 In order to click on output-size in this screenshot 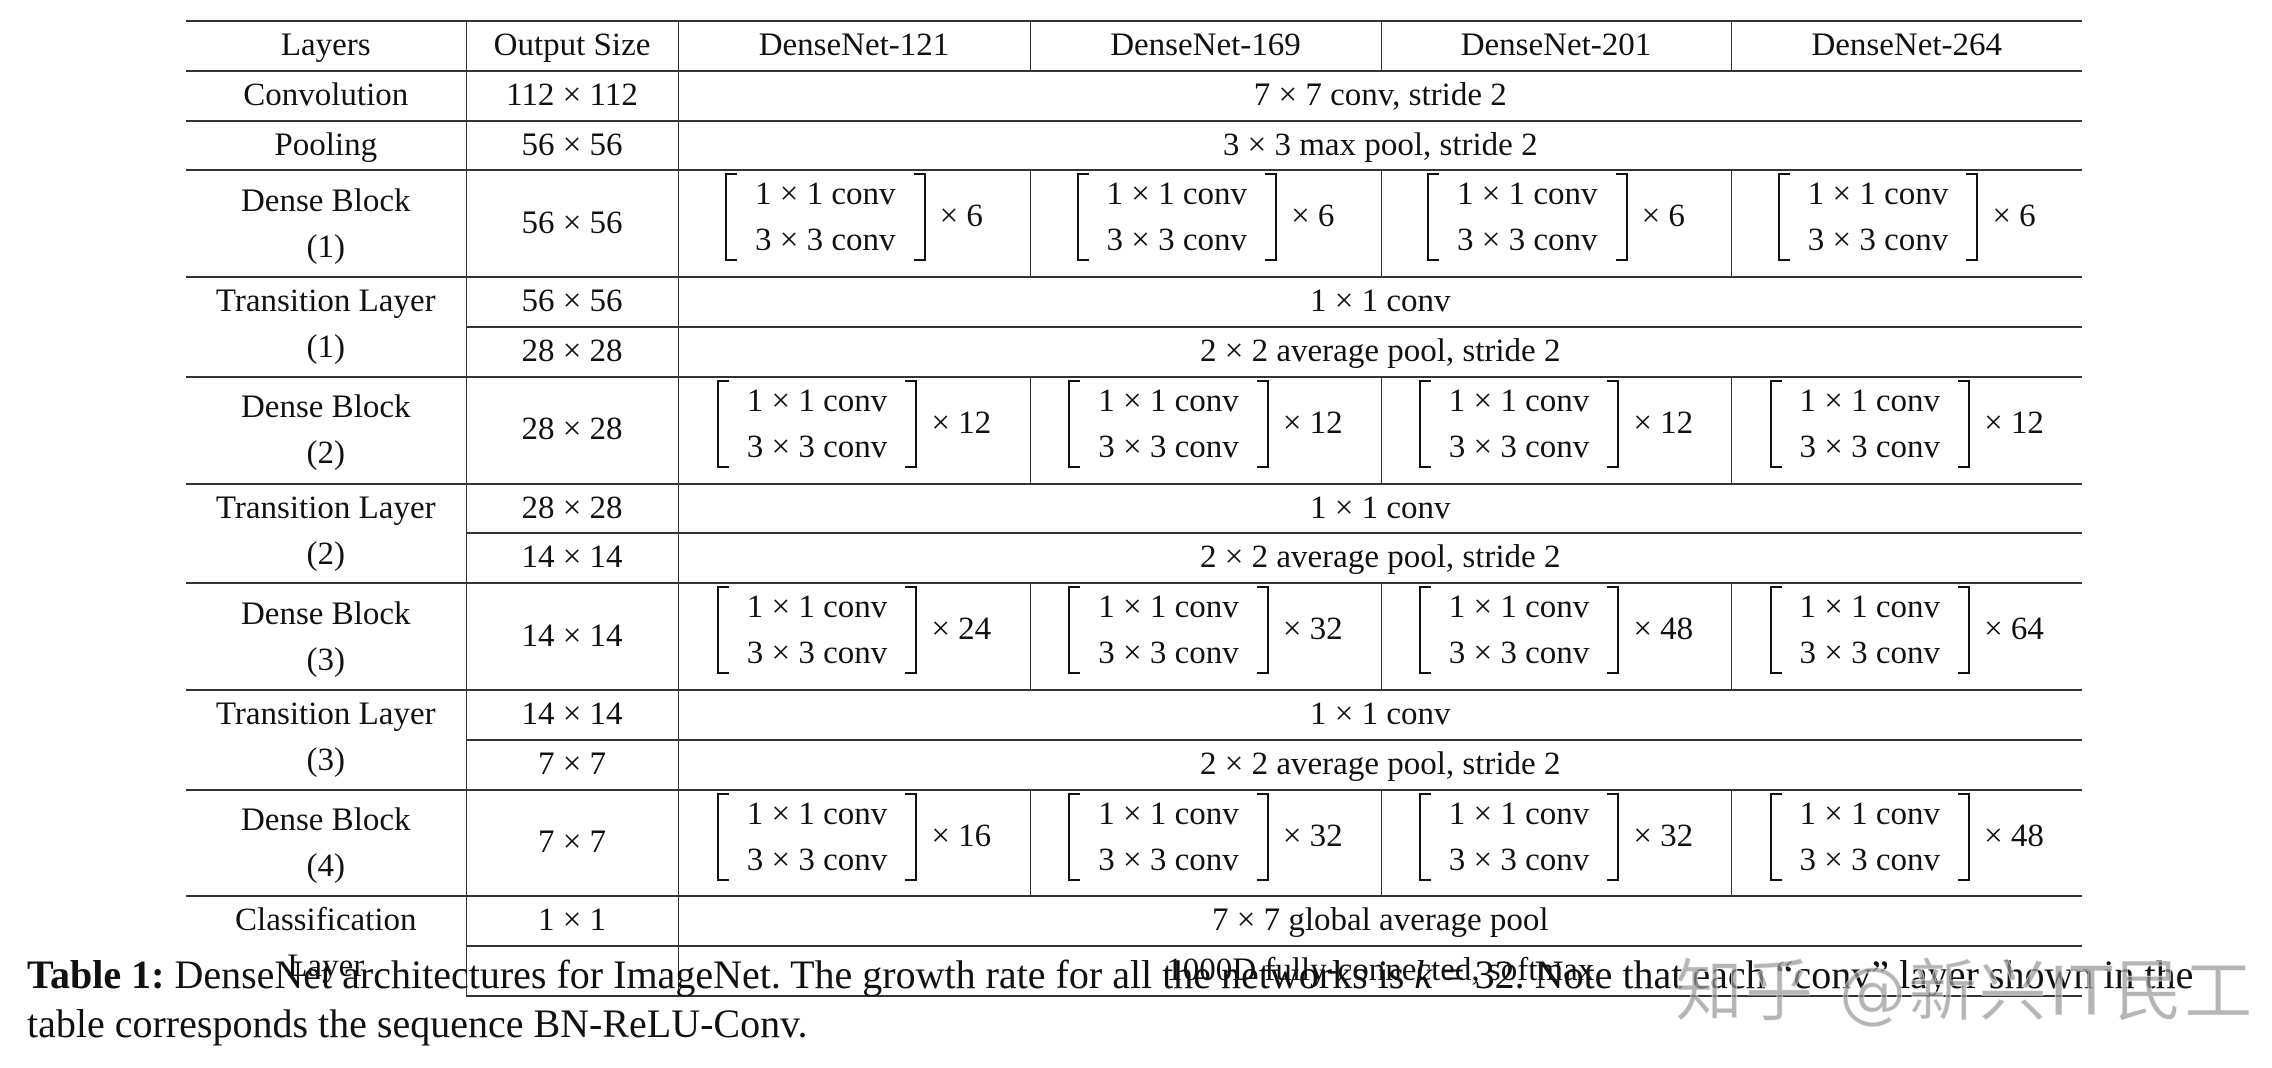, I will do `click(572, 971)`.